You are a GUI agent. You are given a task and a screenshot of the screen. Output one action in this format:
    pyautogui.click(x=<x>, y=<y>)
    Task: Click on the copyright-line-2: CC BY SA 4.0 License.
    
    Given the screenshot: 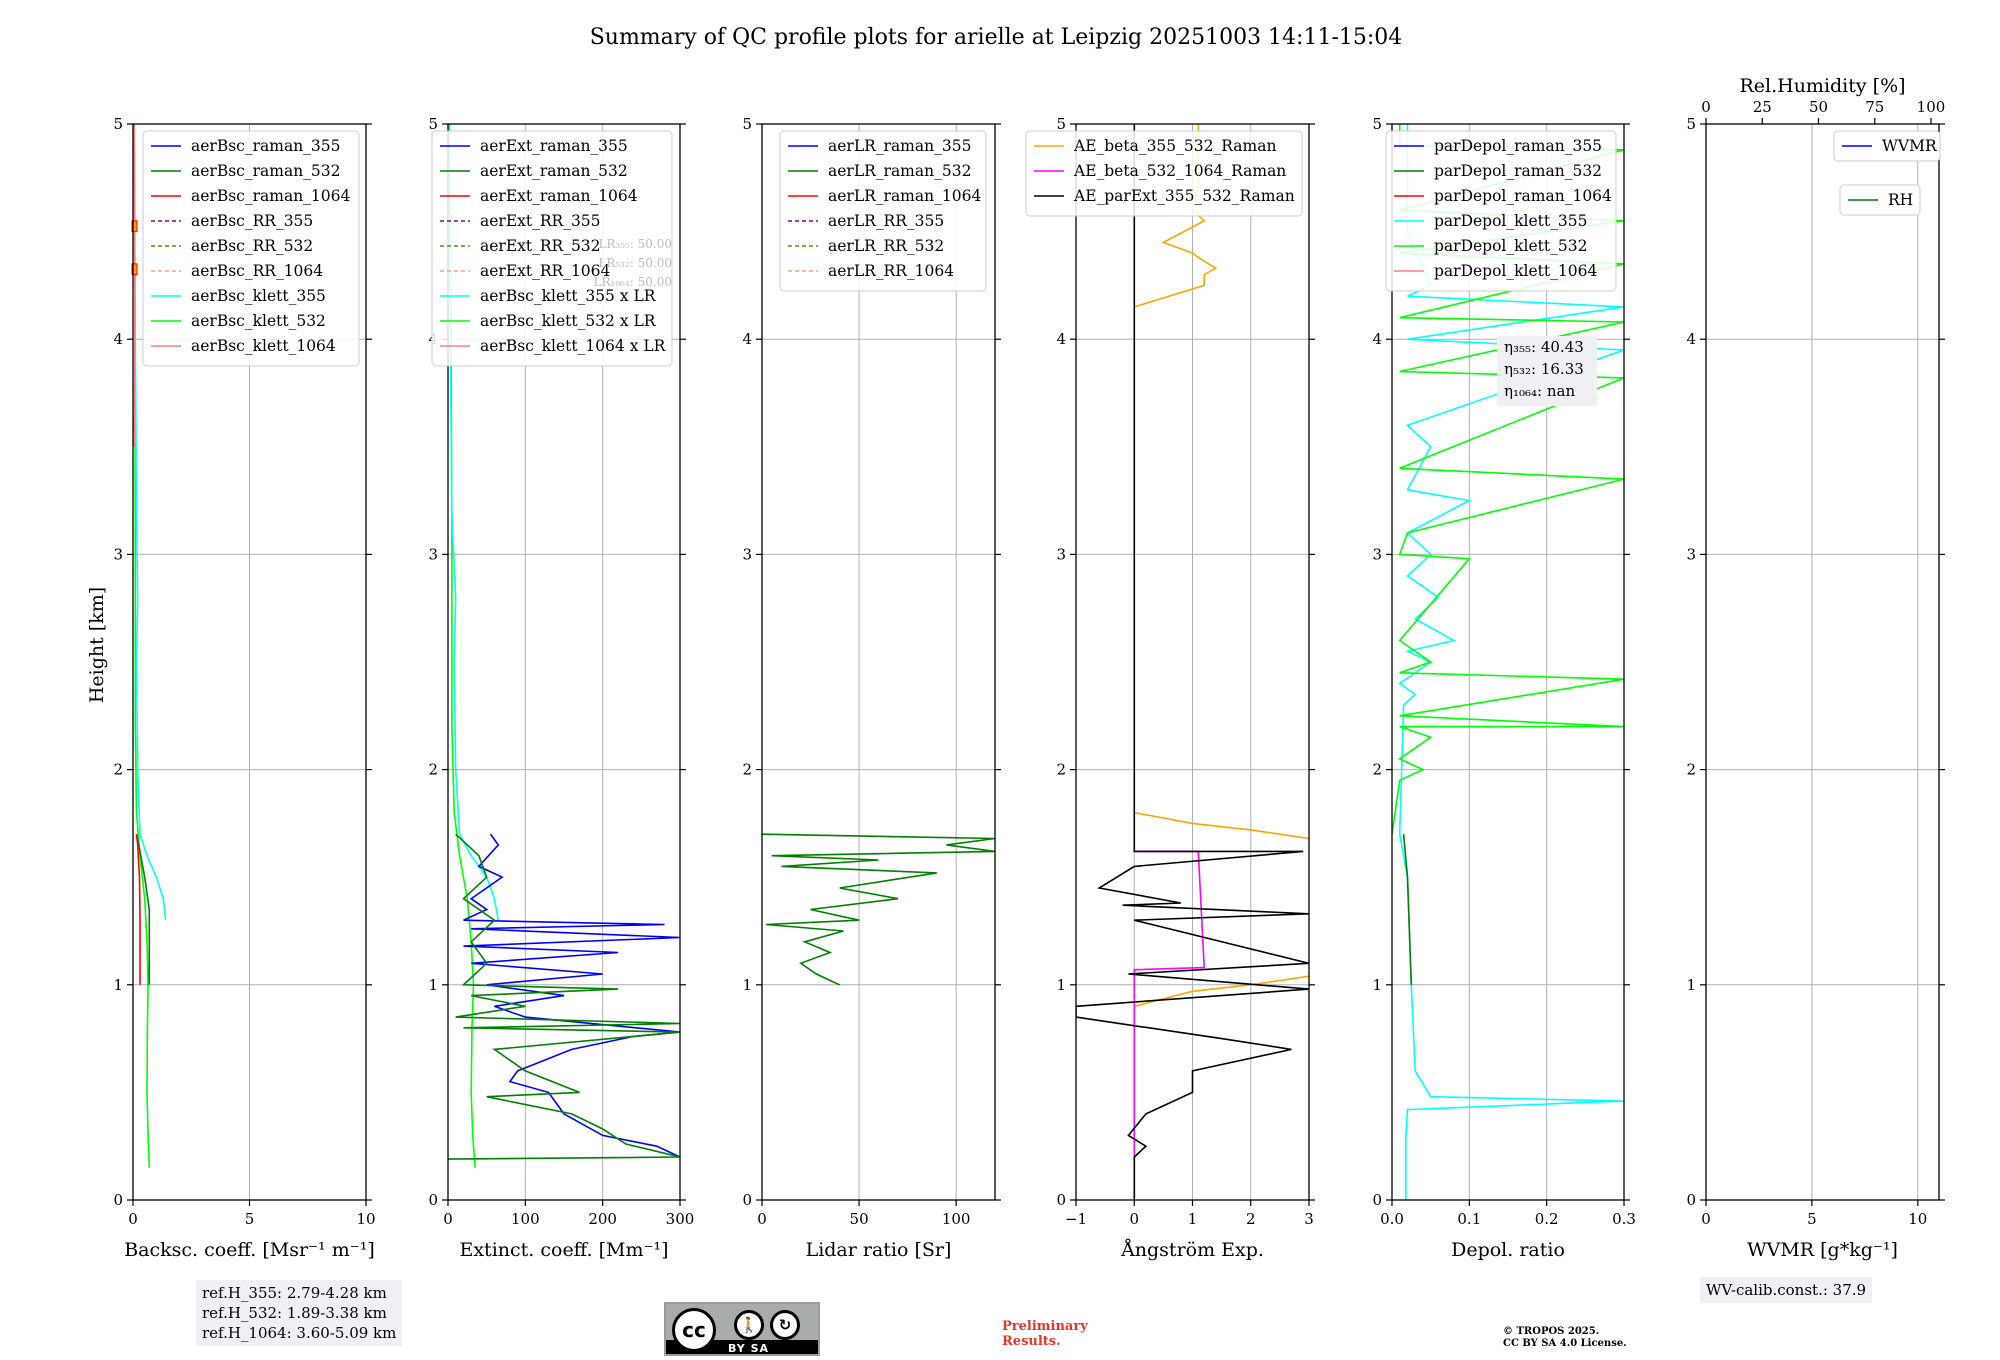 What is the action you would take?
    pyautogui.click(x=1565, y=1343)
    